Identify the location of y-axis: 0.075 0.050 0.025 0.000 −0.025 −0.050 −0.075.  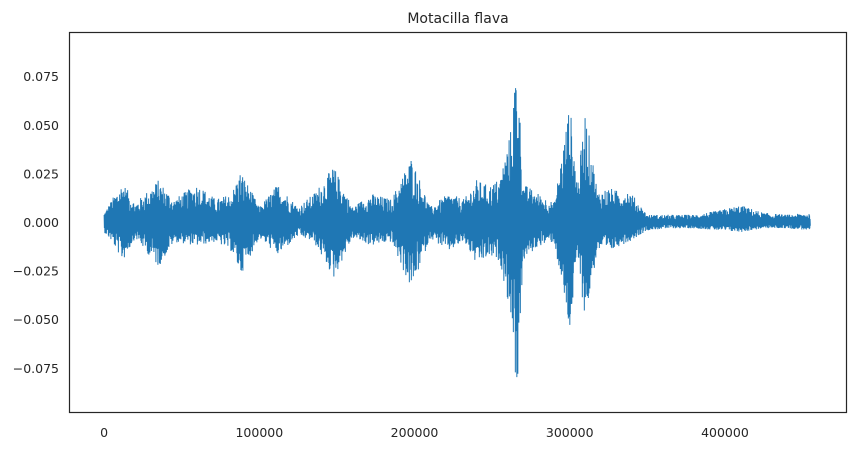
(36, 222).